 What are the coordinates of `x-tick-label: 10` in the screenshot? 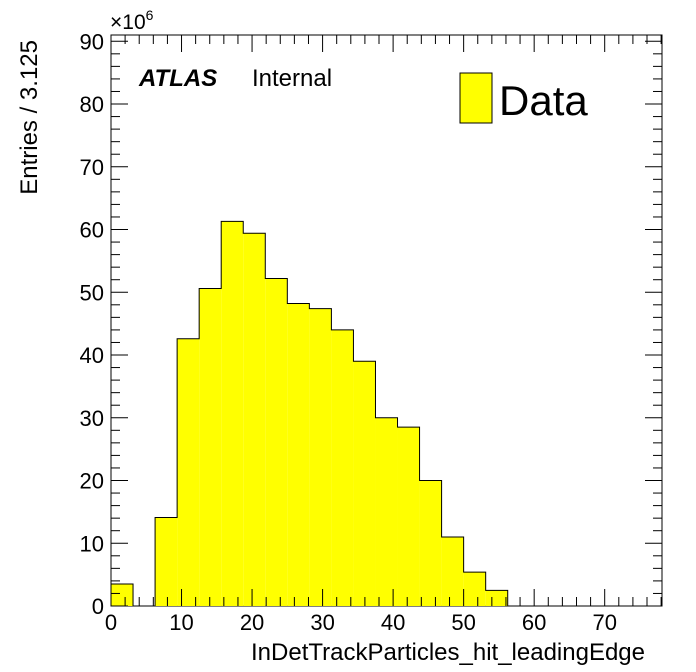 It's located at (181, 622).